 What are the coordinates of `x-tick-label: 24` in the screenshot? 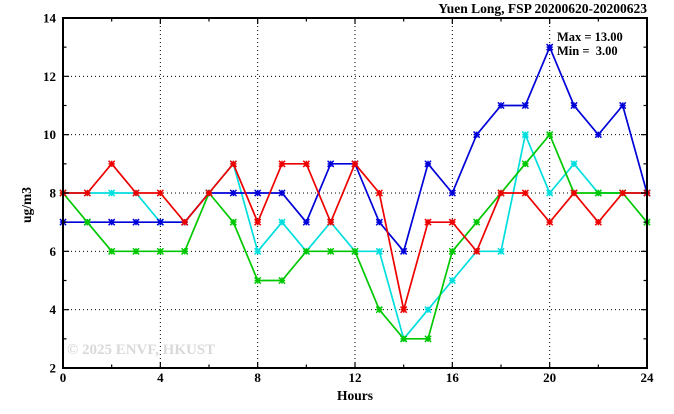 It's located at (648, 377).